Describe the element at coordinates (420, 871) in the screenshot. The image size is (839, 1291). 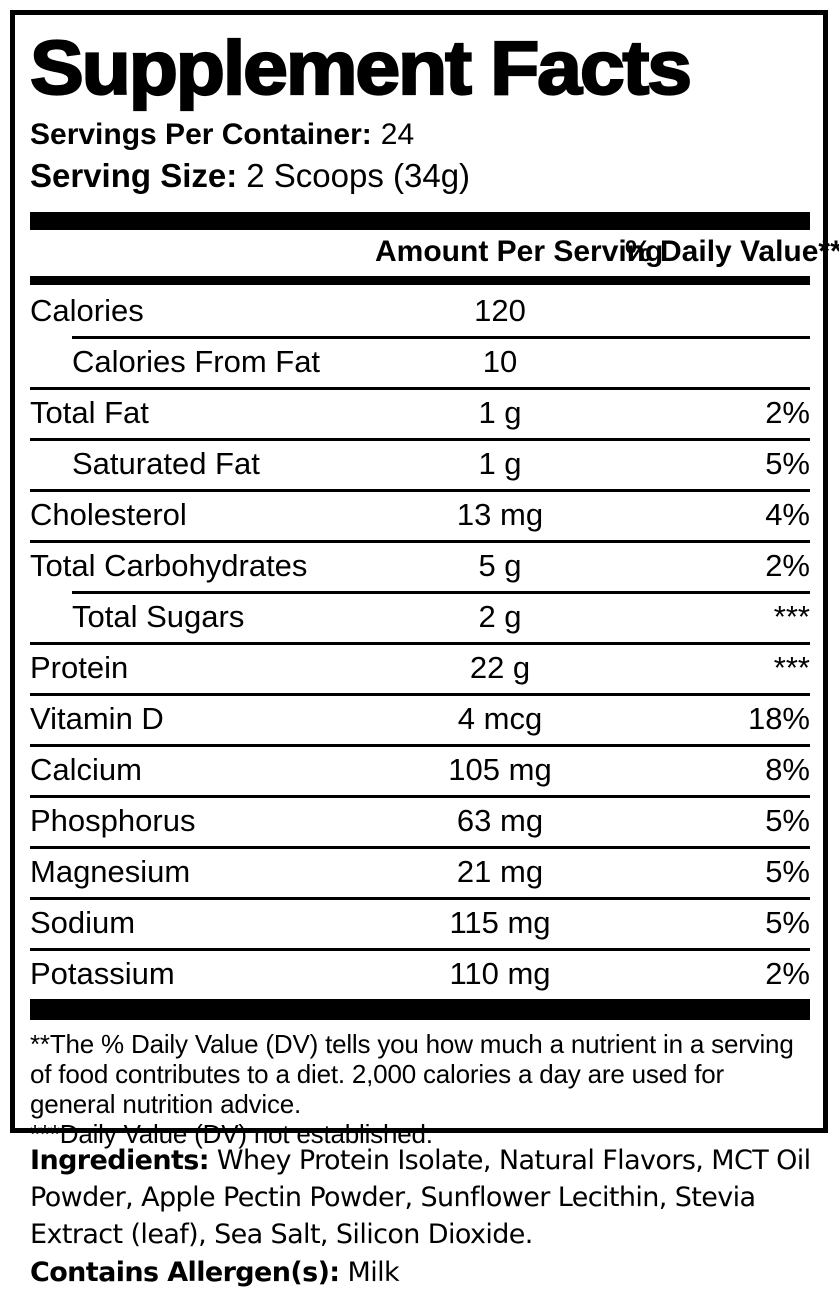
I see `table-row-magnesium: Magnesium 21 mg 5%` at that location.